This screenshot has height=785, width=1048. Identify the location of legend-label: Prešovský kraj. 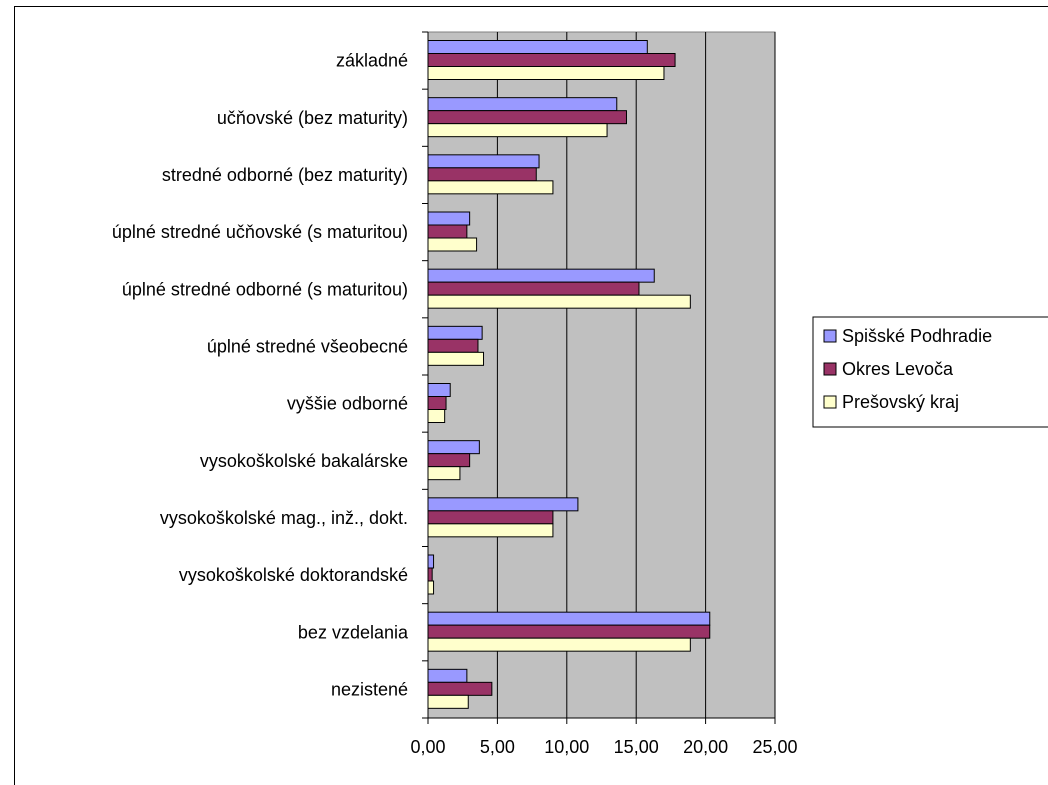
(900, 402).